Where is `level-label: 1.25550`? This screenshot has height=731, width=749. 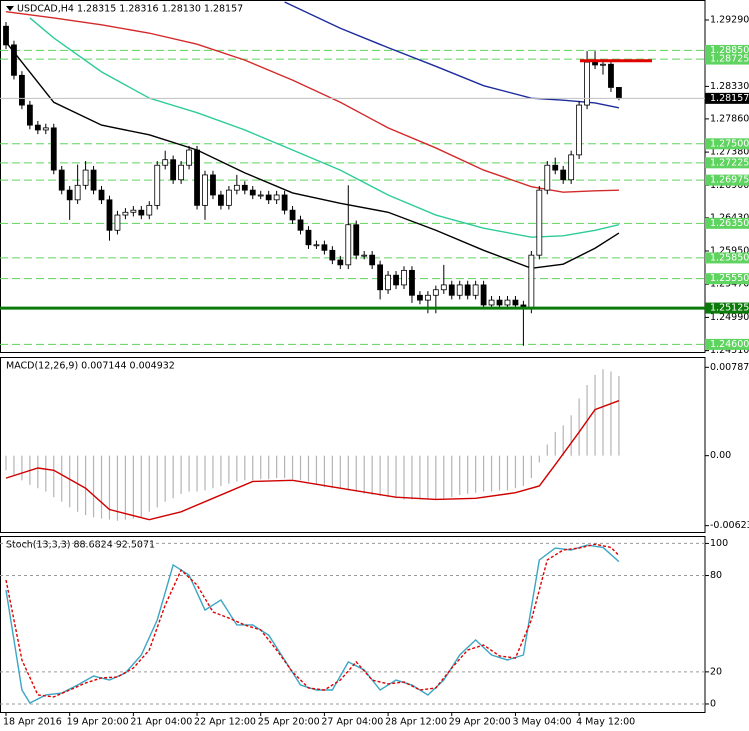
level-label: 1.25550 is located at coordinates (729, 278).